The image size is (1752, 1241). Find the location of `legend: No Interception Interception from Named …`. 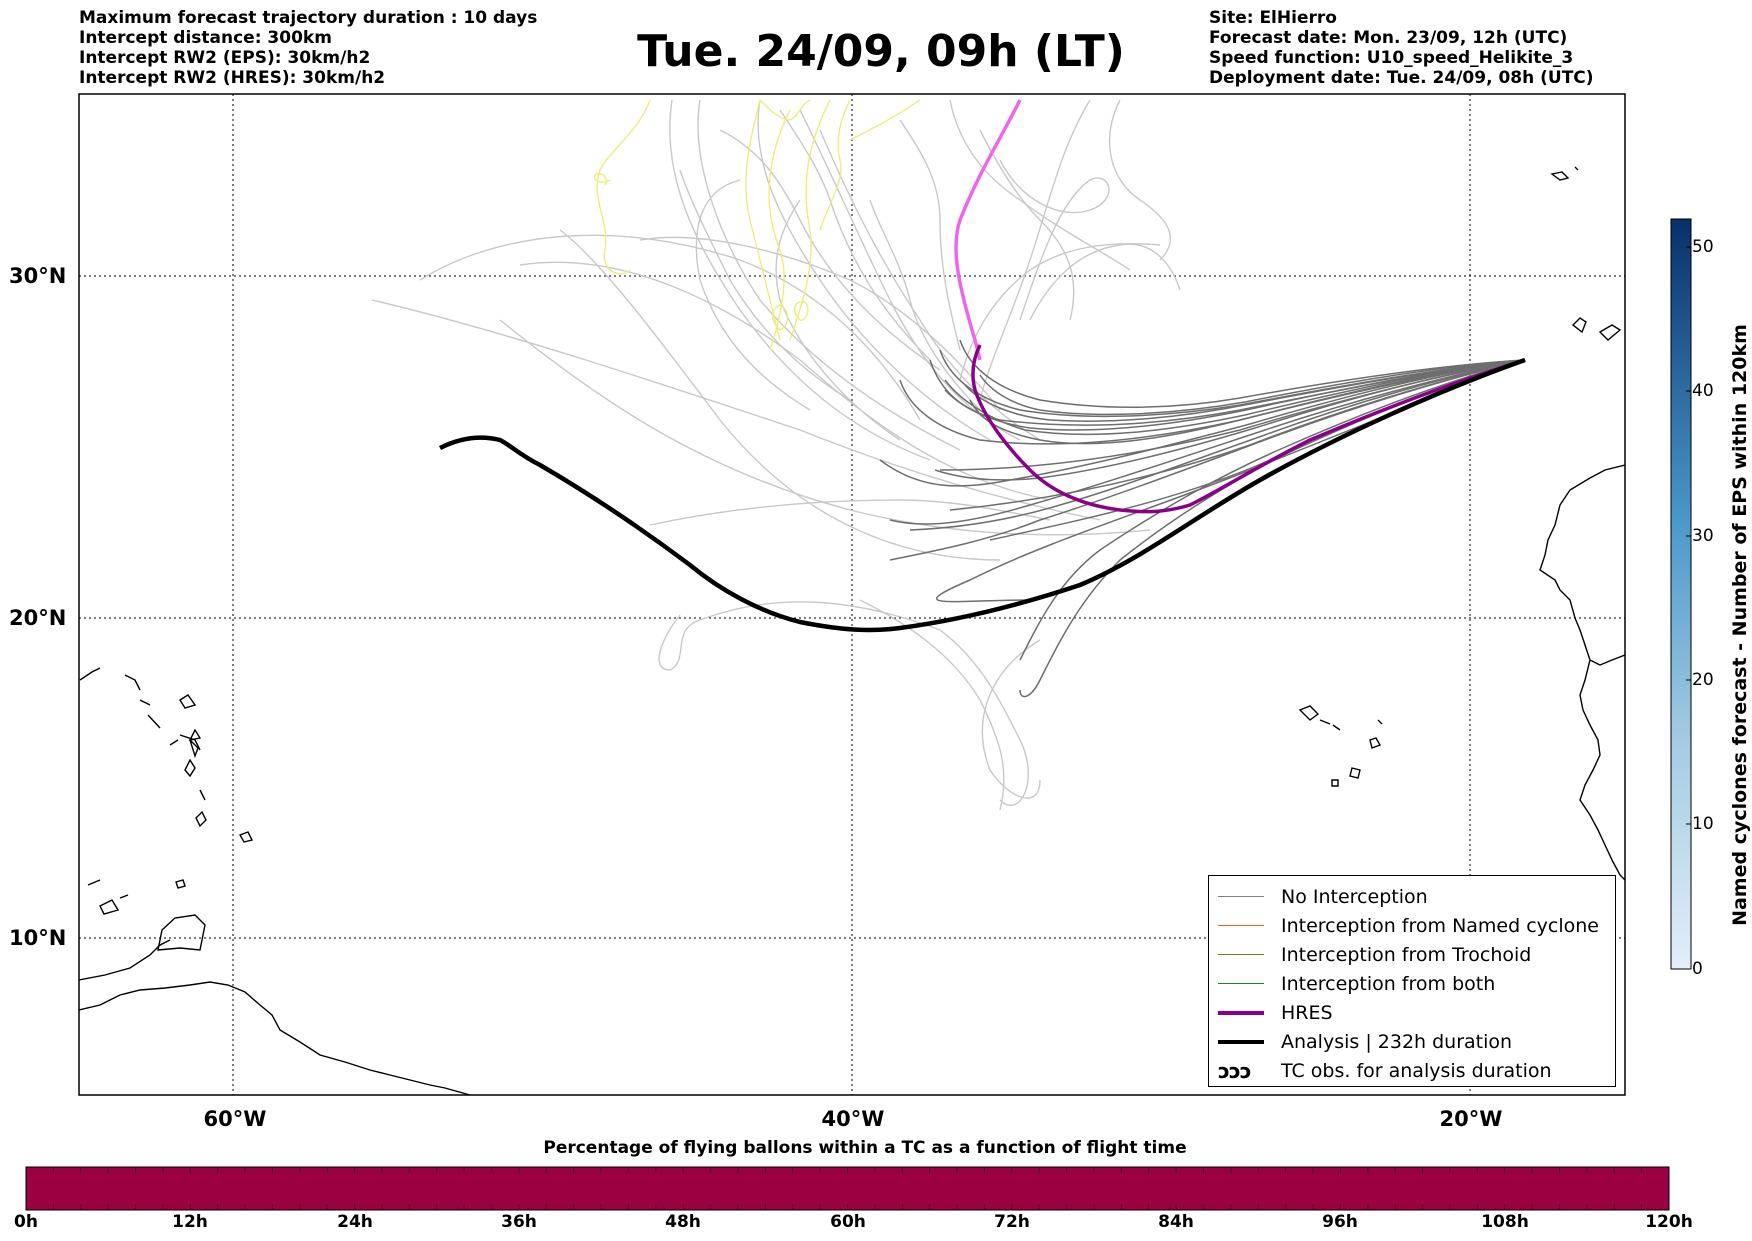

legend: No Interception Interception from Named … is located at coordinates (1412, 981).